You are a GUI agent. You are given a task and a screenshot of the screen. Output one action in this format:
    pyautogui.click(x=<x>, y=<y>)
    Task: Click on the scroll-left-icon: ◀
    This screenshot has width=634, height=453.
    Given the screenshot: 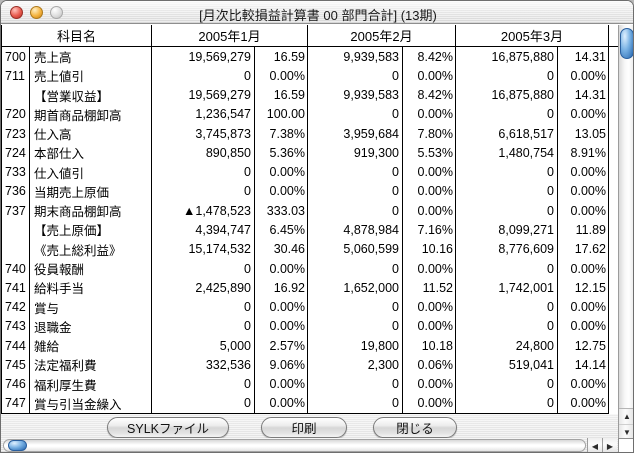 What is the action you would take?
    pyautogui.click(x=595, y=446)
    